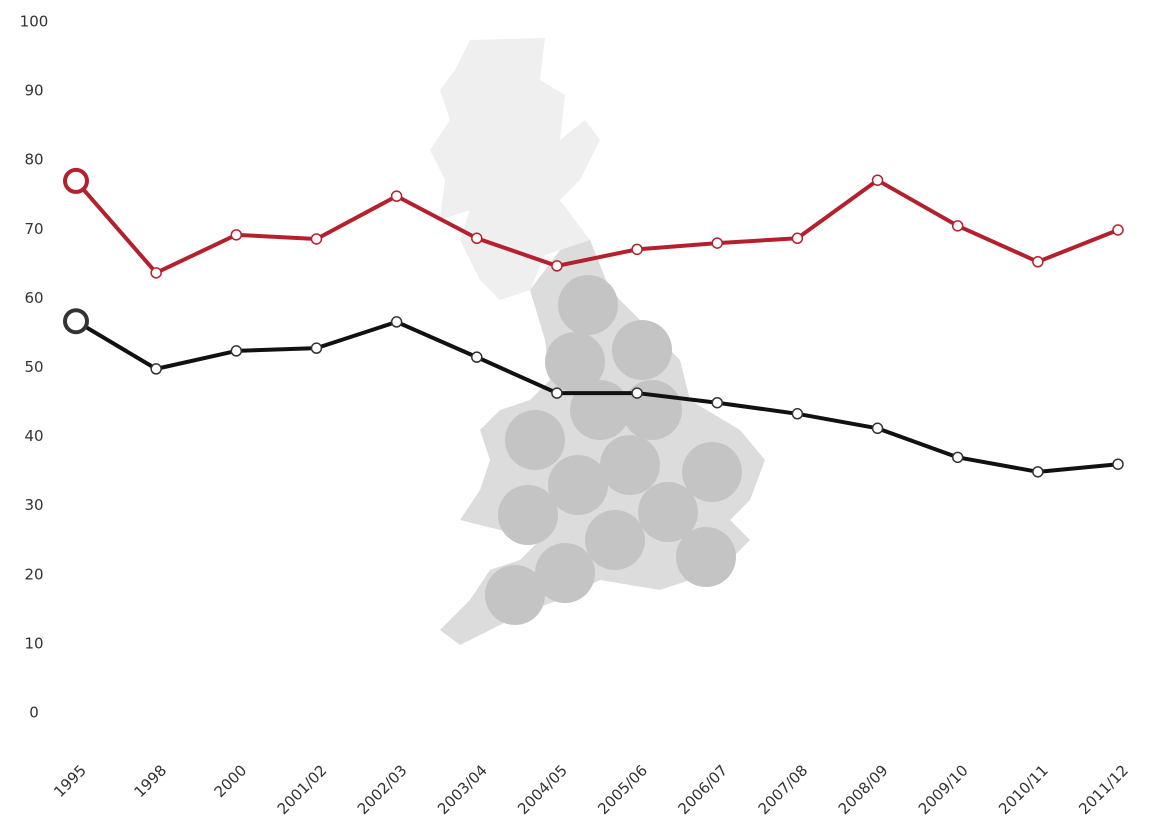 This screenshot has width=1154, height=828. I want to click on x-tick-label: 2006/07, so click(702, 789).